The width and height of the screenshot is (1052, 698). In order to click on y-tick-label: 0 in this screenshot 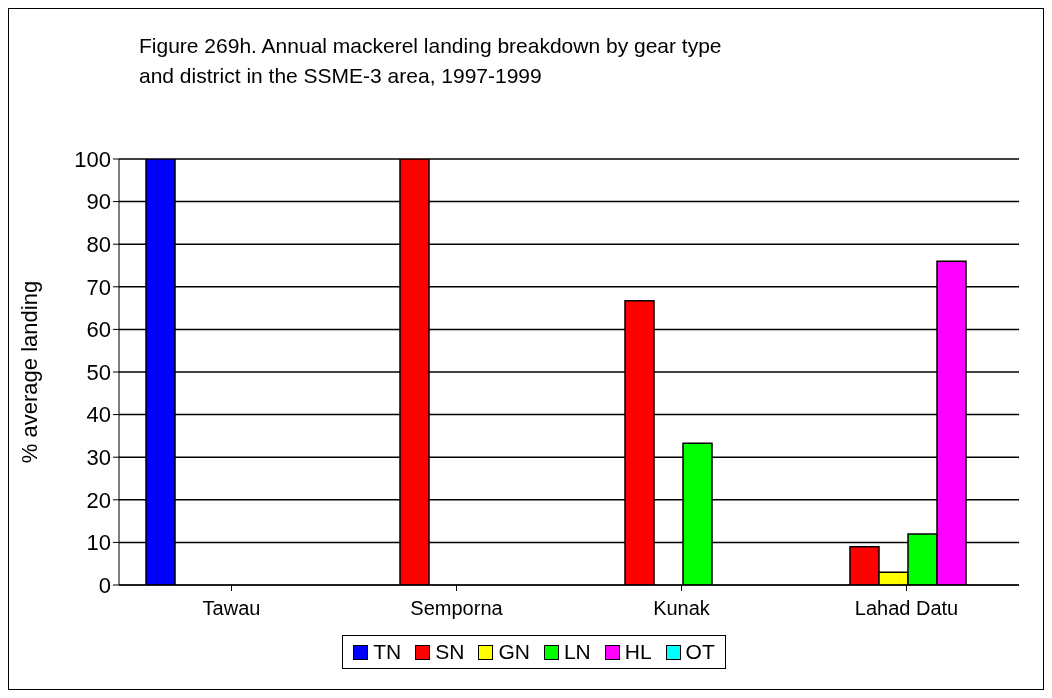, I will do `click(104, 585)`.